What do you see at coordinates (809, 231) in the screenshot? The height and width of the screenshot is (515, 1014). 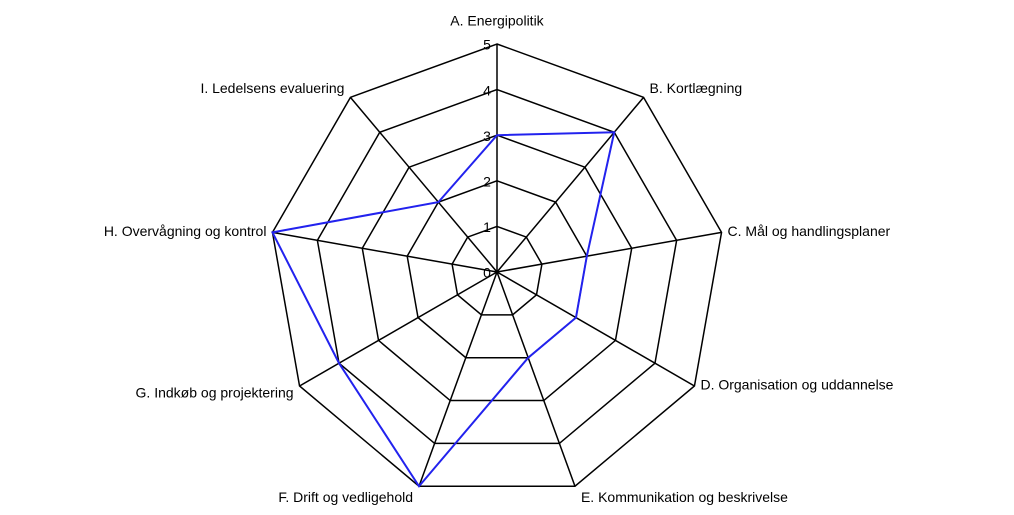 I see `category-label: C. Mål og handlingsplaner` at bounding box center [809, 231].